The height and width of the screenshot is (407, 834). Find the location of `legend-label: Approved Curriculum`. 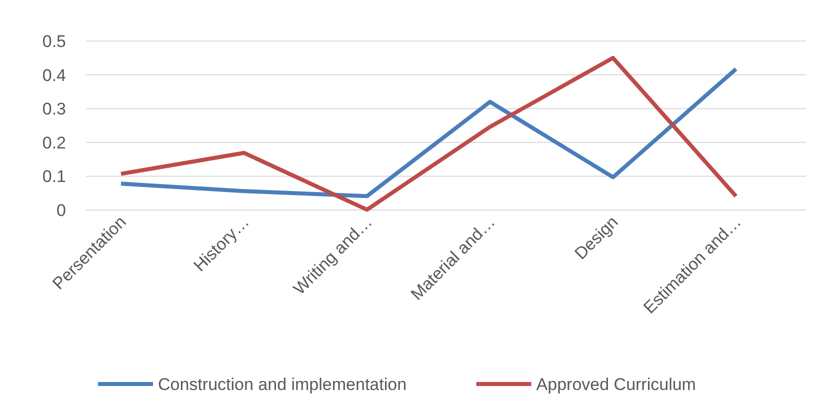

legend-label: Approved Curriculum is located at coordinates (616, 384).